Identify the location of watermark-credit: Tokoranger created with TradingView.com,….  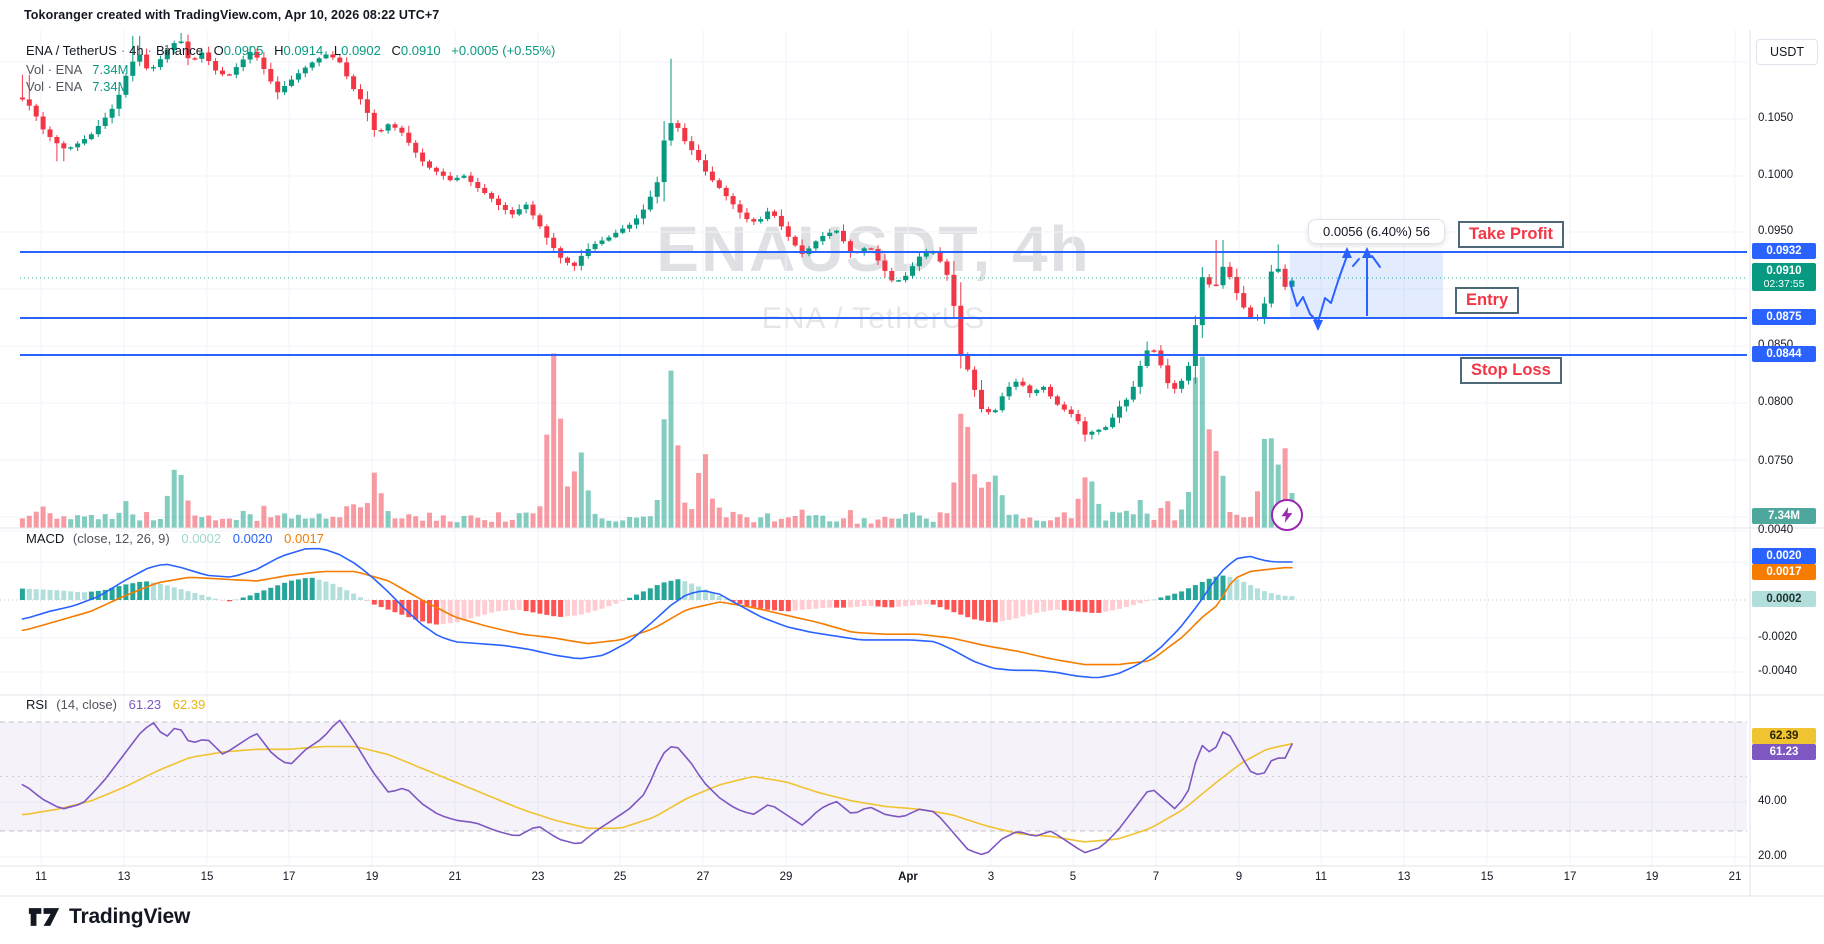
(232, 15).